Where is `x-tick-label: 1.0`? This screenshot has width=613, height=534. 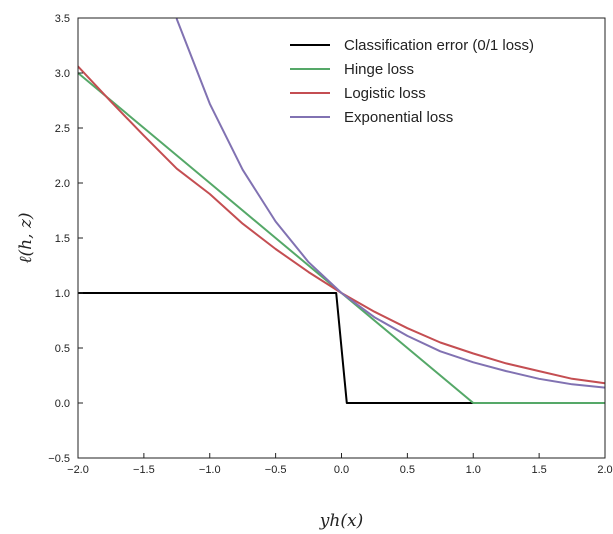 x-tick-label: 1.0 is located at coordinates (473, 470).